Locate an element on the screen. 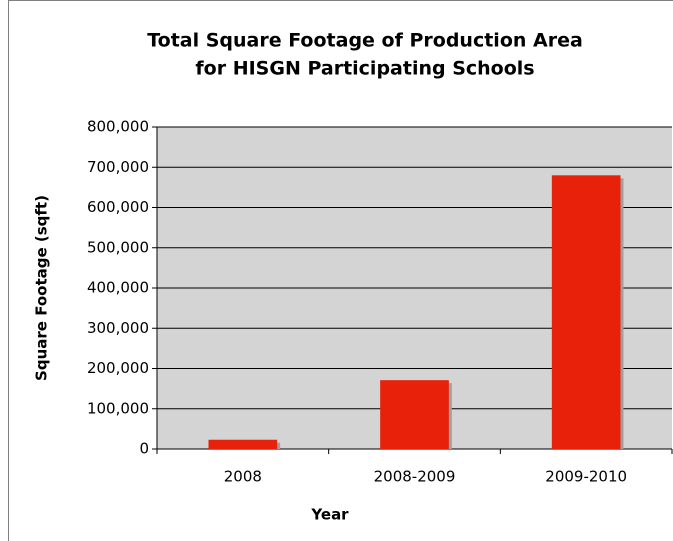 This screenshot has width=673, height=541. y-axis-title: Square Footage (sqft) is located at coordinates (42, 288).